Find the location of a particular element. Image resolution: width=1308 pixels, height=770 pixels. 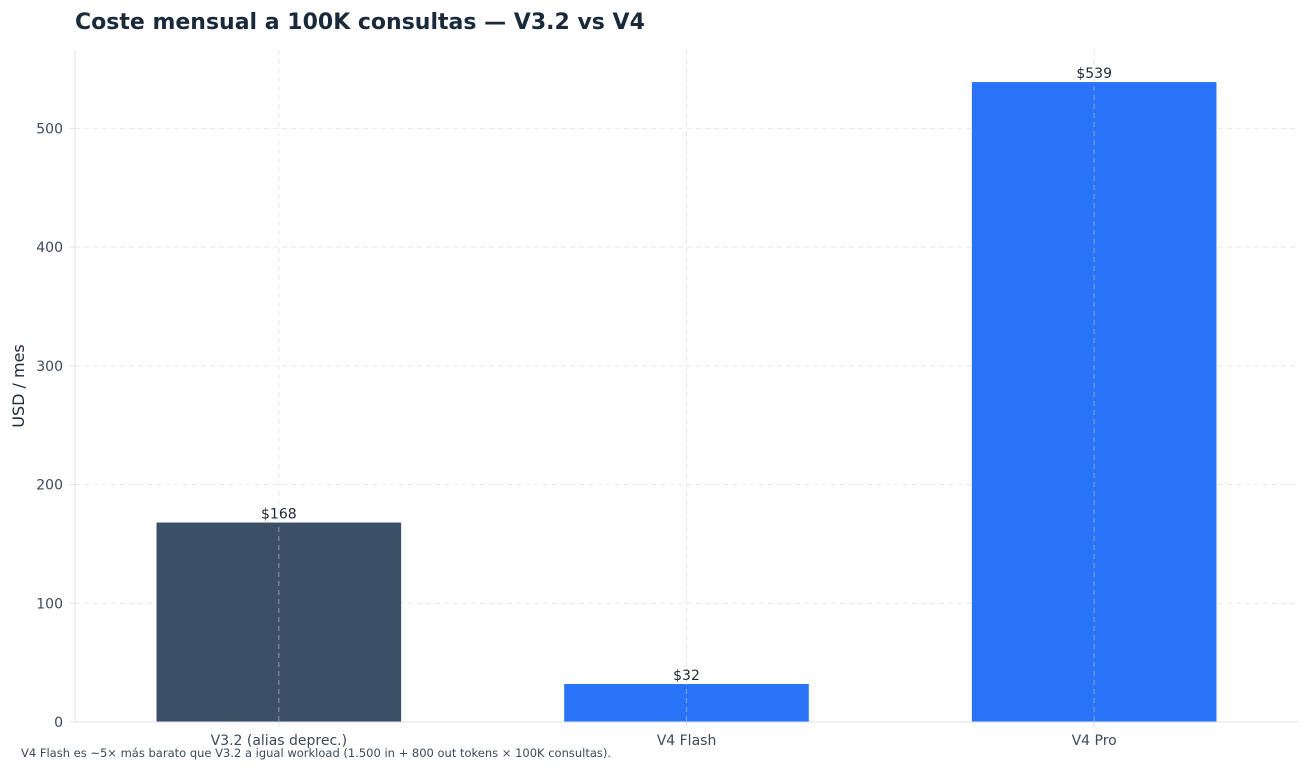

y-tick-label: 300 is located at coordinates (49, 367).